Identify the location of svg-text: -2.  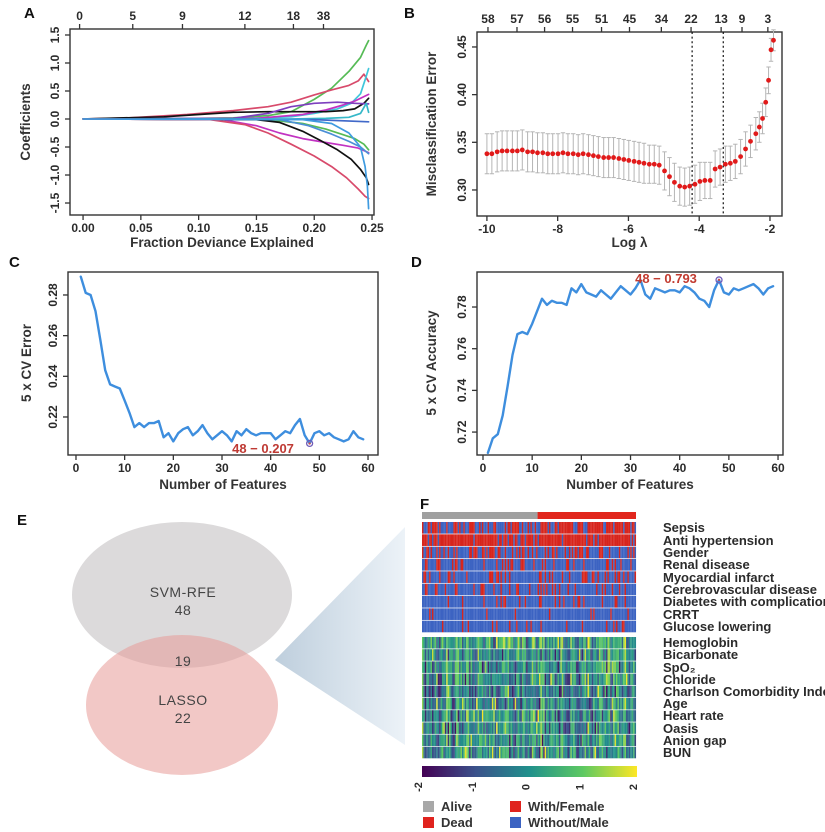
(770, 229).